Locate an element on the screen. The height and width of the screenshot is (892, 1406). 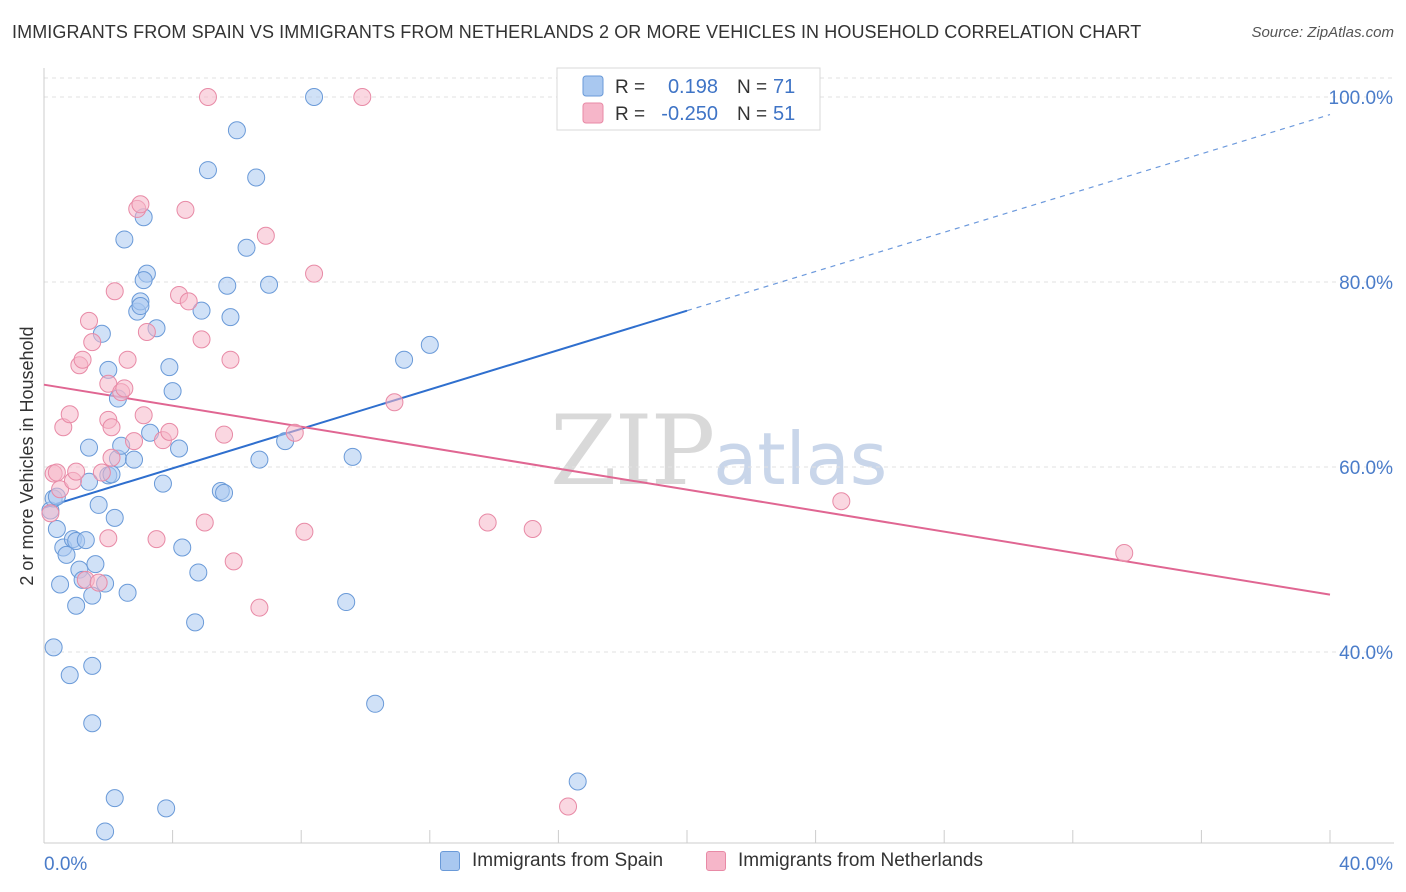
y-tick-labels: 40.0% 60.0% 80.0% 100.0% is located at coordinates (1361, 376).